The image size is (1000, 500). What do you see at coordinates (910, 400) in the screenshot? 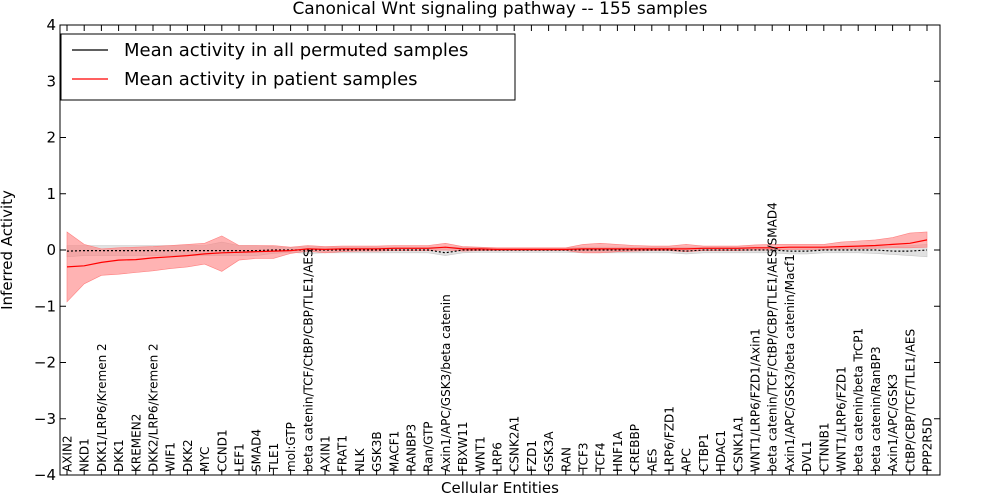
I see `x-tick-label: CtBP/CBP/TCF/TLE1/AES` at bounding box center [910, 400].